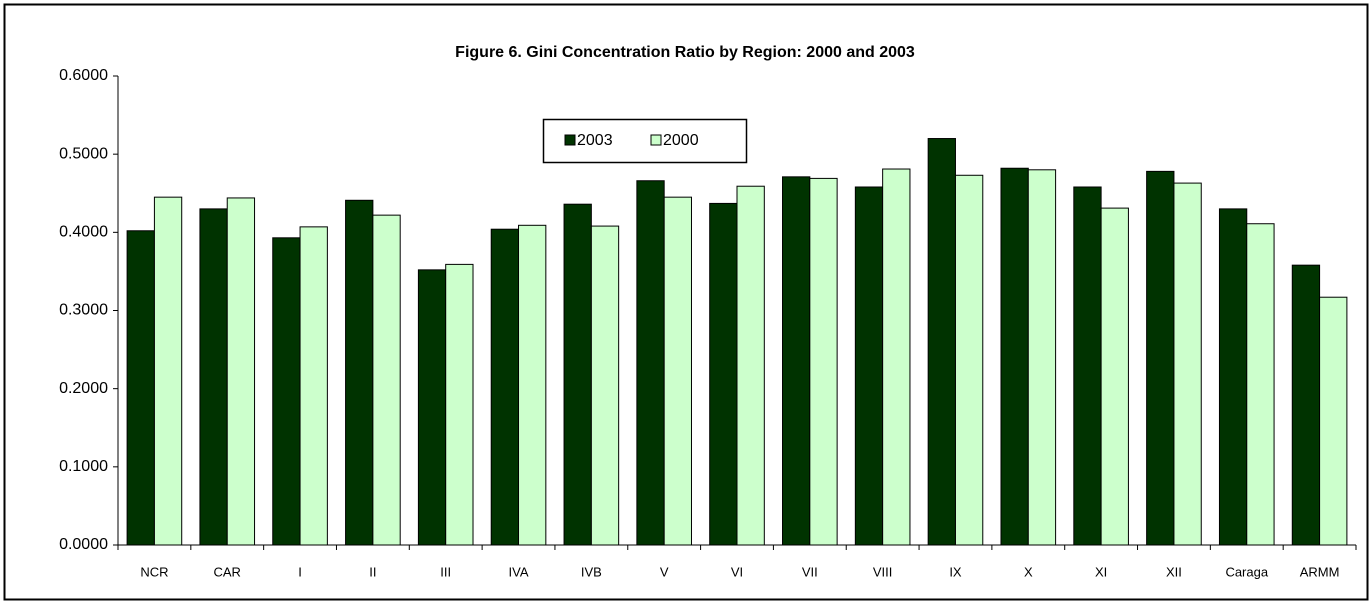 The height and width of the screenshot is (605, 1372). What do you see at coordinates (445, 571) in the screenshot?
I see `x-tick-label: III` at bounding box center [445, 571].